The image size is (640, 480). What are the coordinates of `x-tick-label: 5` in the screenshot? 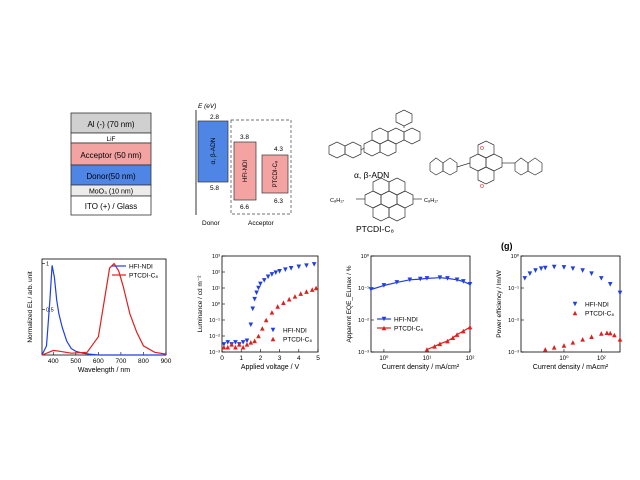 It's located at (318, 358).